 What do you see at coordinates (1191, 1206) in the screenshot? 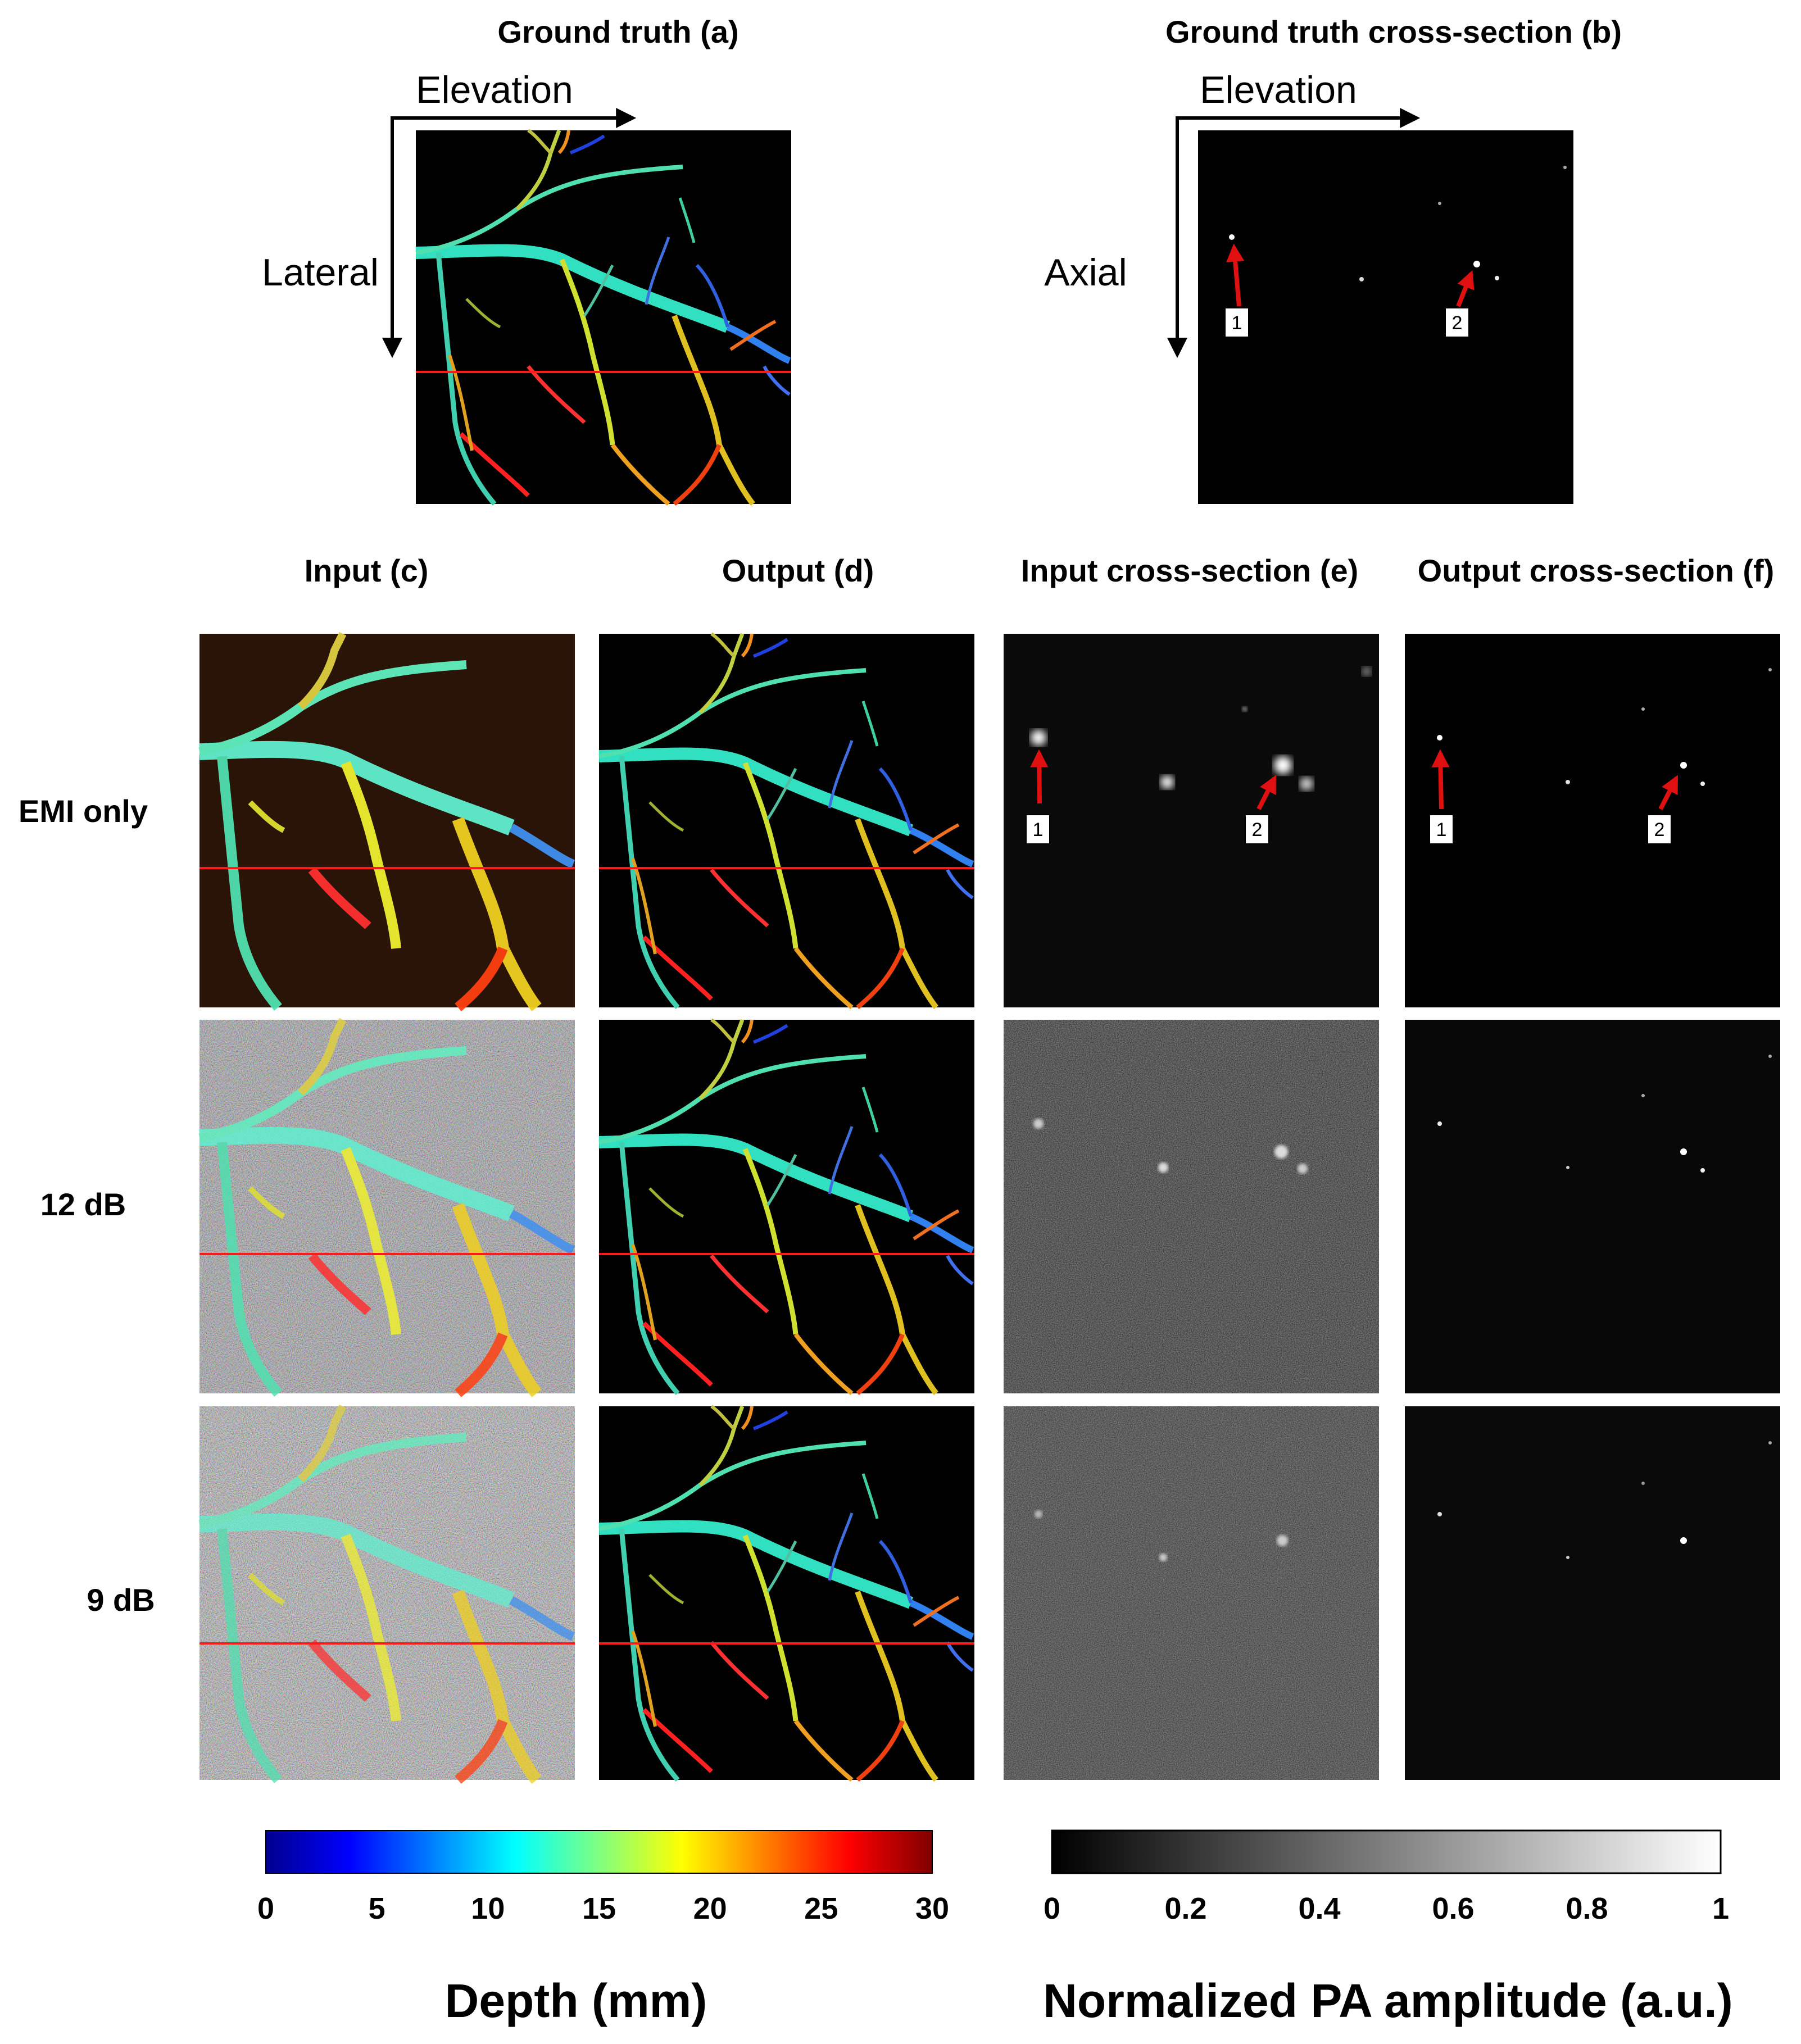
I see `panel-input-cross-section-12db` at bounding box center [1191, 1206].